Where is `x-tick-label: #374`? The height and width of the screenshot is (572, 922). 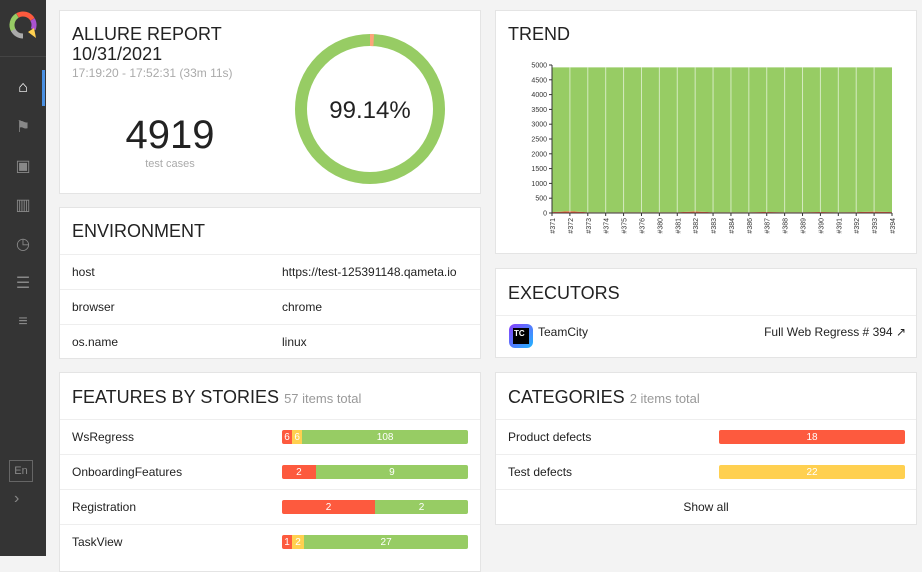
x-tick-label: #374 is located at coordinates (607, 226).